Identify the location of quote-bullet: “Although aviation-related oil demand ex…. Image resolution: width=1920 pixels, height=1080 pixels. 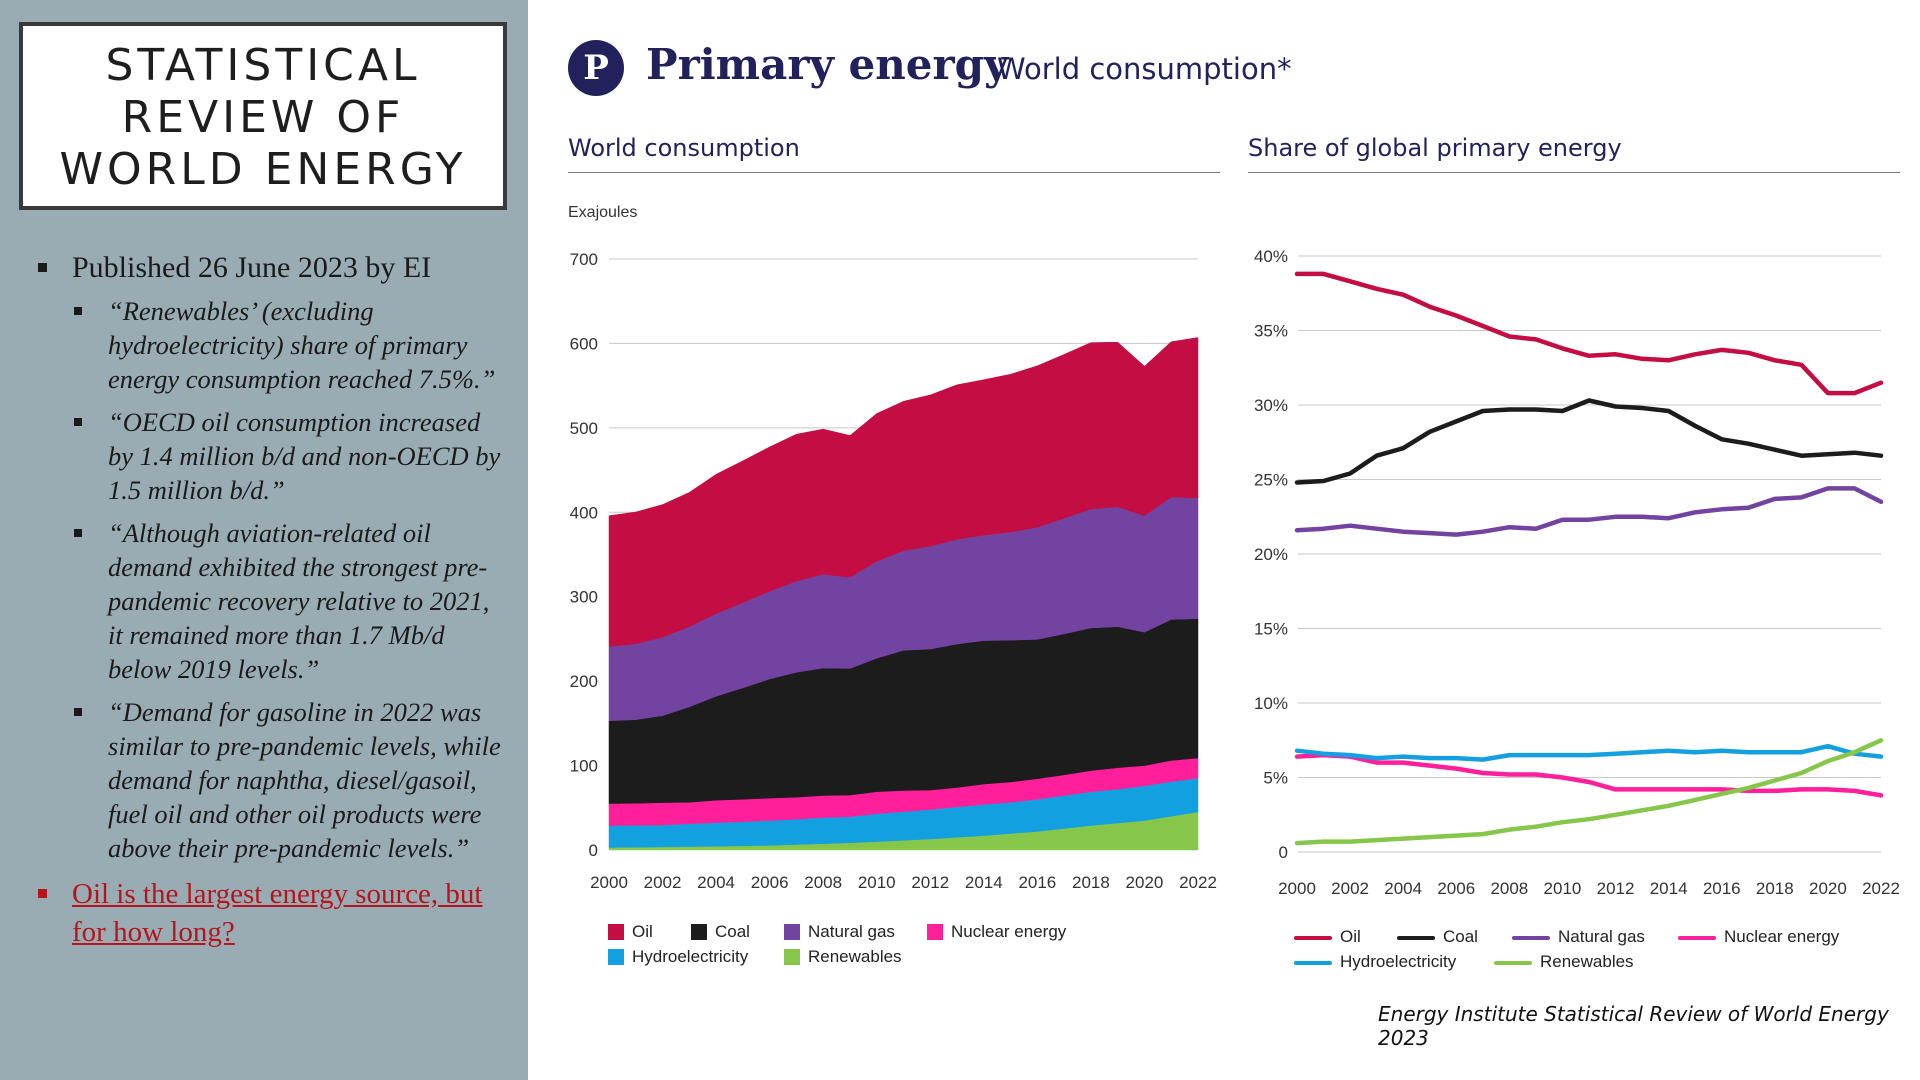
(270, 601).